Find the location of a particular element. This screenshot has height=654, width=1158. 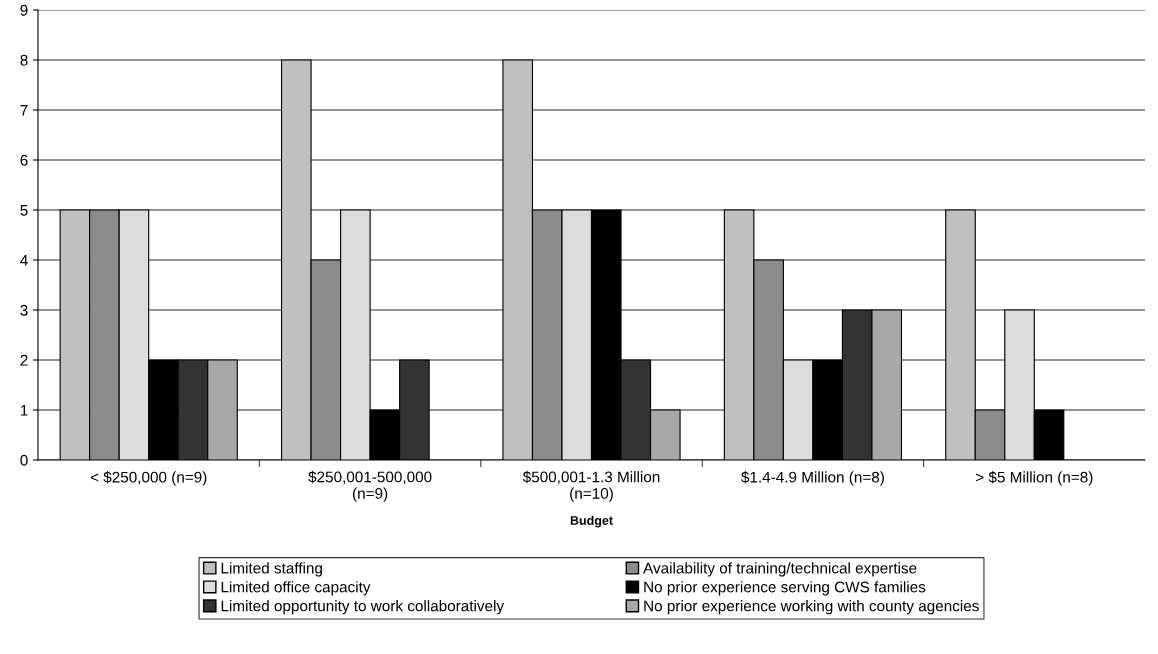

x-tick-label: $250,001-500,000 (n=9) is located at coordinates (370, 486).